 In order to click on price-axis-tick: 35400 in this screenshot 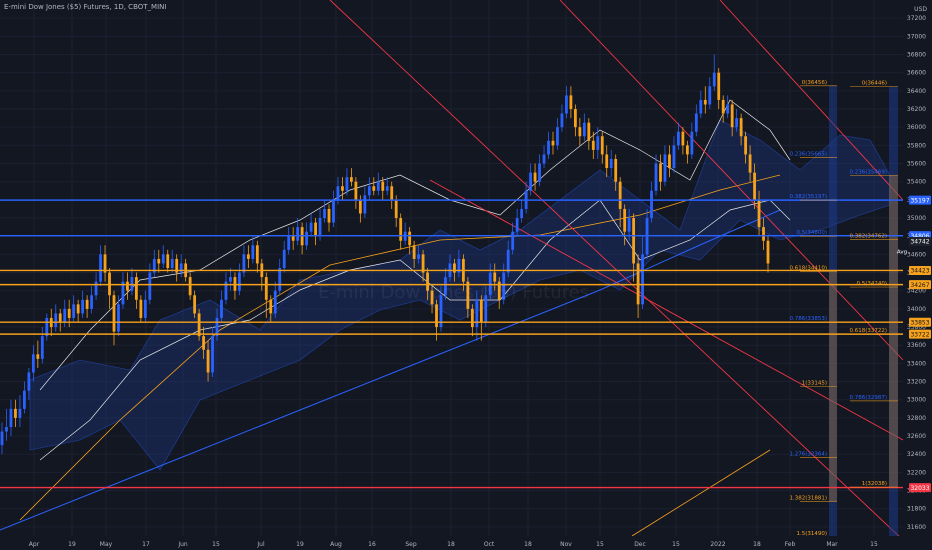, I will do `click(916, 182)`.